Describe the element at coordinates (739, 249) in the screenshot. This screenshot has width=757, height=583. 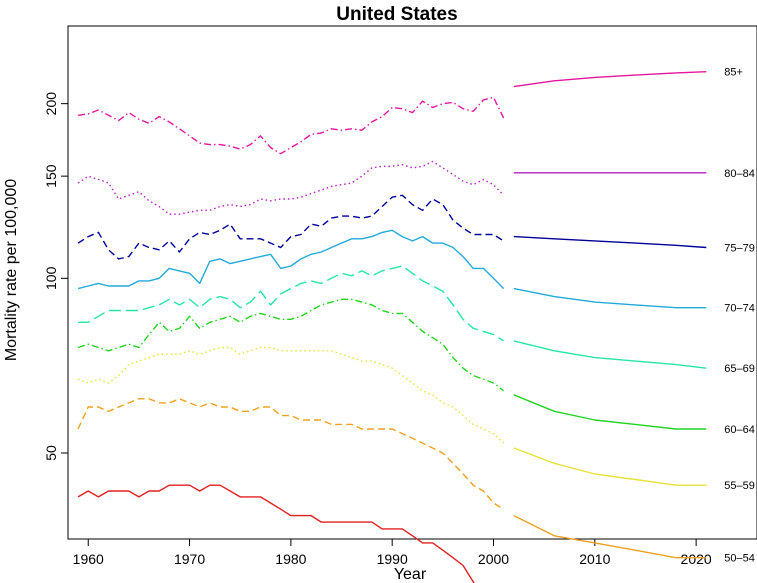
I see `series-2-label: 75–79` at that location.